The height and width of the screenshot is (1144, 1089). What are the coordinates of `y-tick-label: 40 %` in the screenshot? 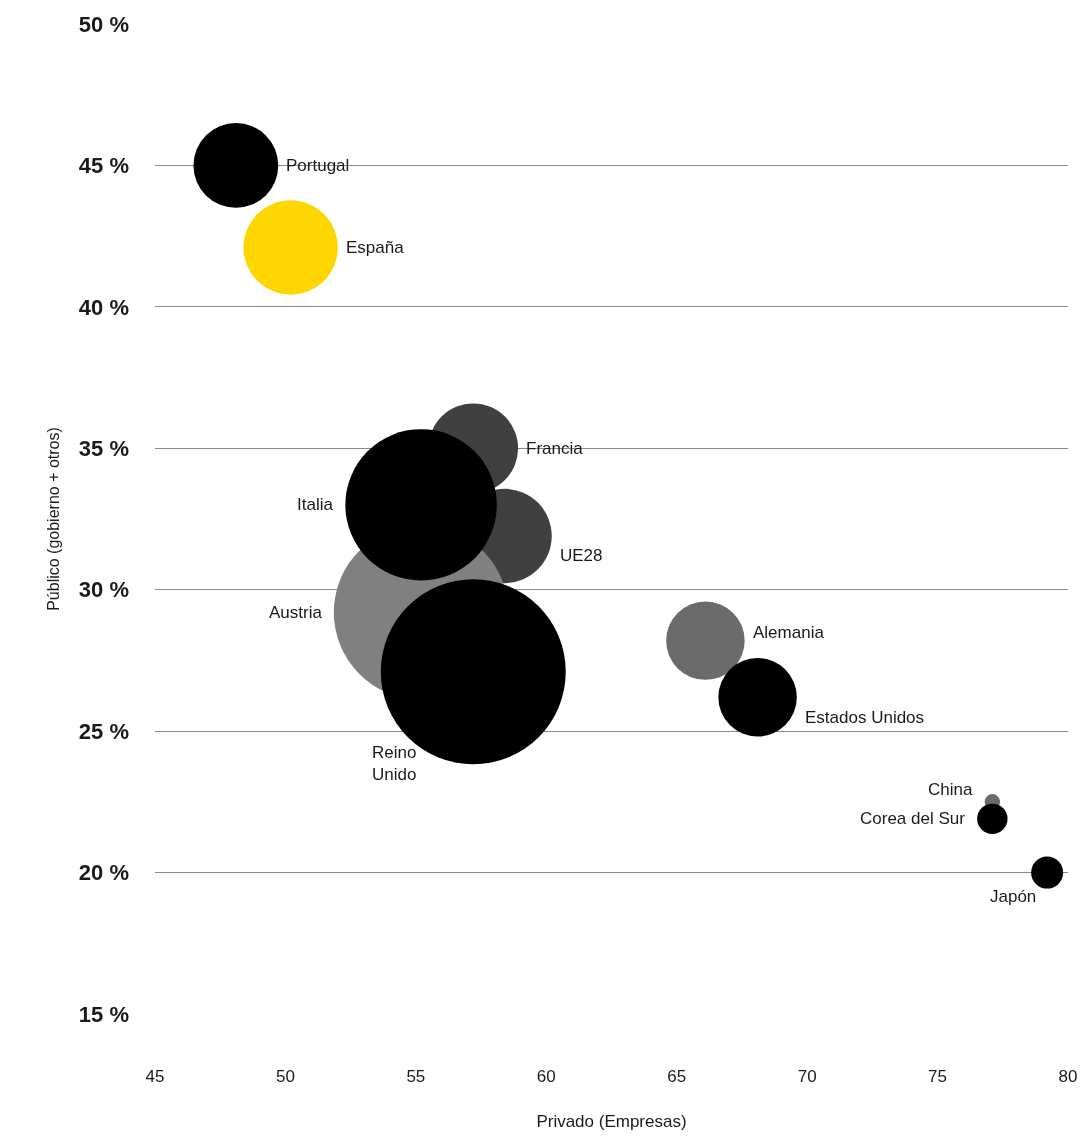 It's located at (103, 307).